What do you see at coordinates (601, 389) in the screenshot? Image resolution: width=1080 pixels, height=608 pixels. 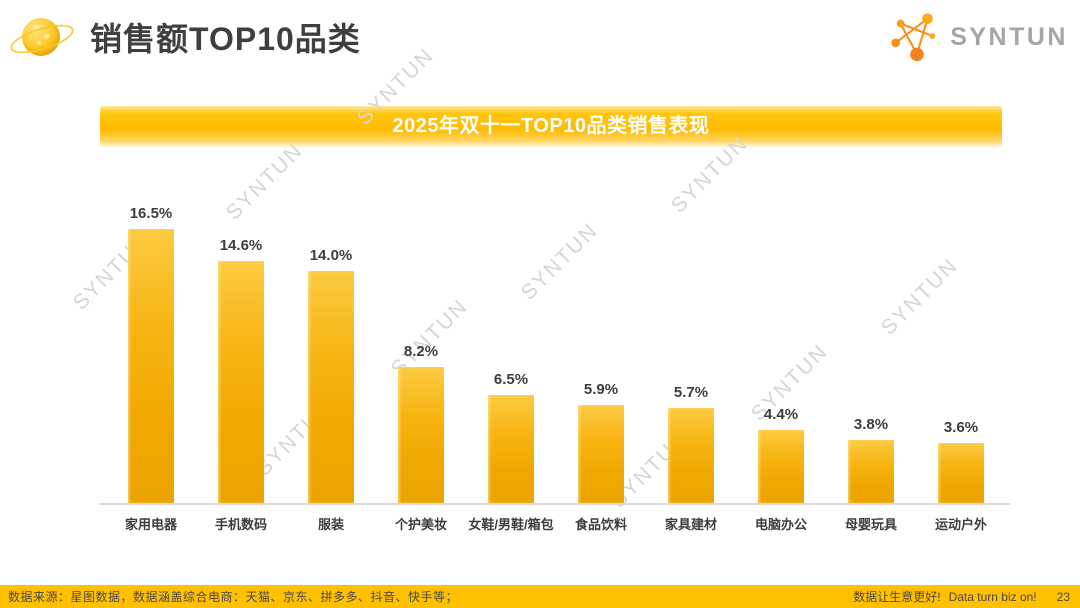 I see `bar-value-label: 5.9%` at bounding box center [601, 389].